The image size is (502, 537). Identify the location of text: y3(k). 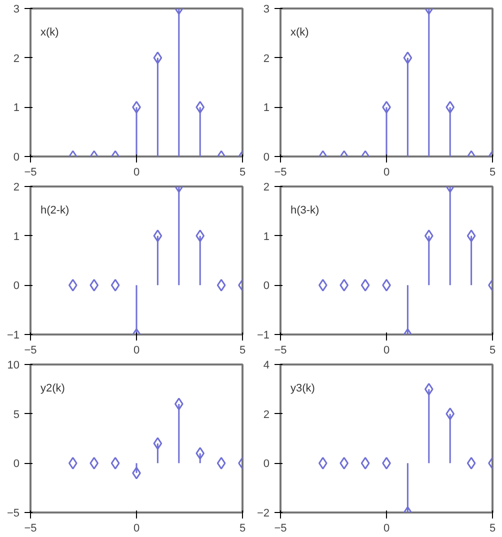
(302, 388).